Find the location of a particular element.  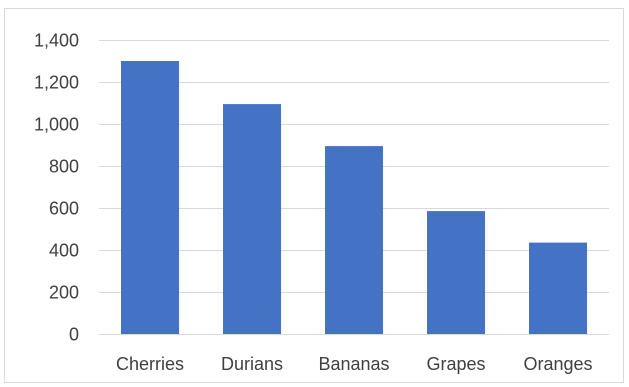

y-tick-label: 800 is located at coordinates (64, 167).